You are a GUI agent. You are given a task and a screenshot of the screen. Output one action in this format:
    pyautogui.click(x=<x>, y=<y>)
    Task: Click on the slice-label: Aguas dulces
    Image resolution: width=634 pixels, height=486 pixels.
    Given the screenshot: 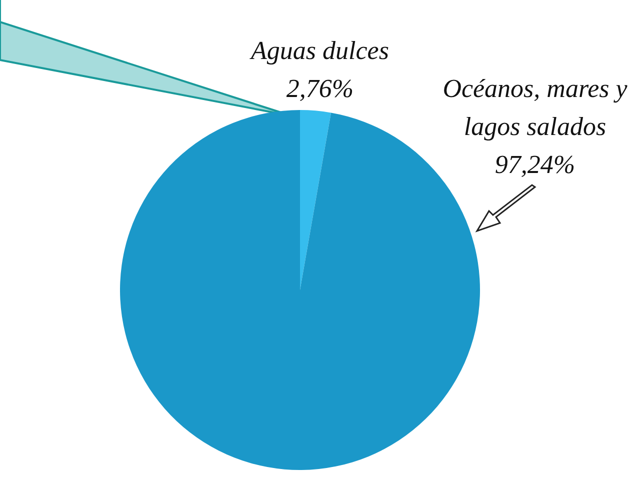 What is the action you would take?
    pyautogui.click(x=319, y=51)
    